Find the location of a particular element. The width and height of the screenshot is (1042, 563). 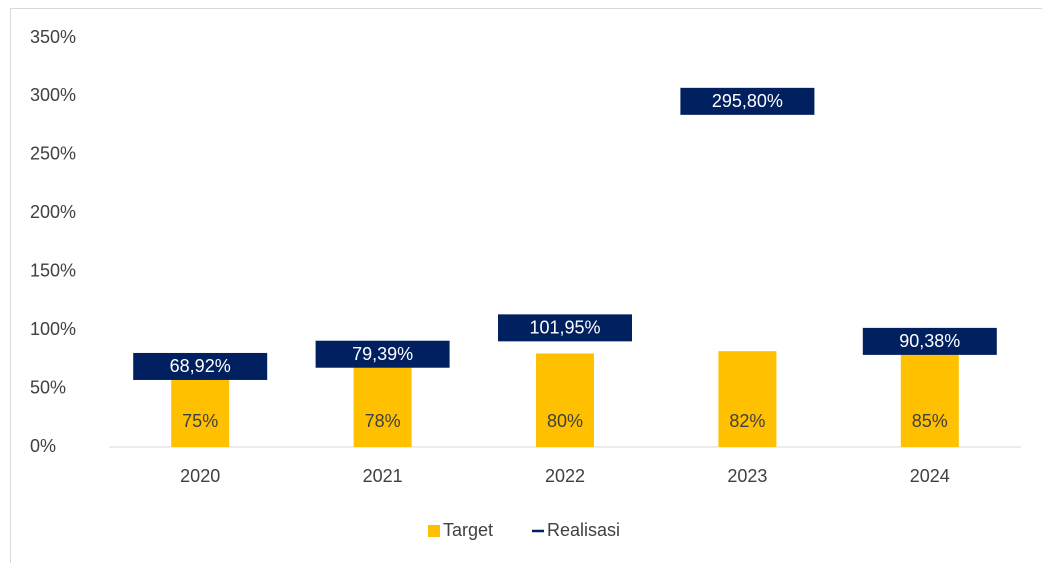

realisasi-value-label: 101,95% is located at coordinates (564, 328).